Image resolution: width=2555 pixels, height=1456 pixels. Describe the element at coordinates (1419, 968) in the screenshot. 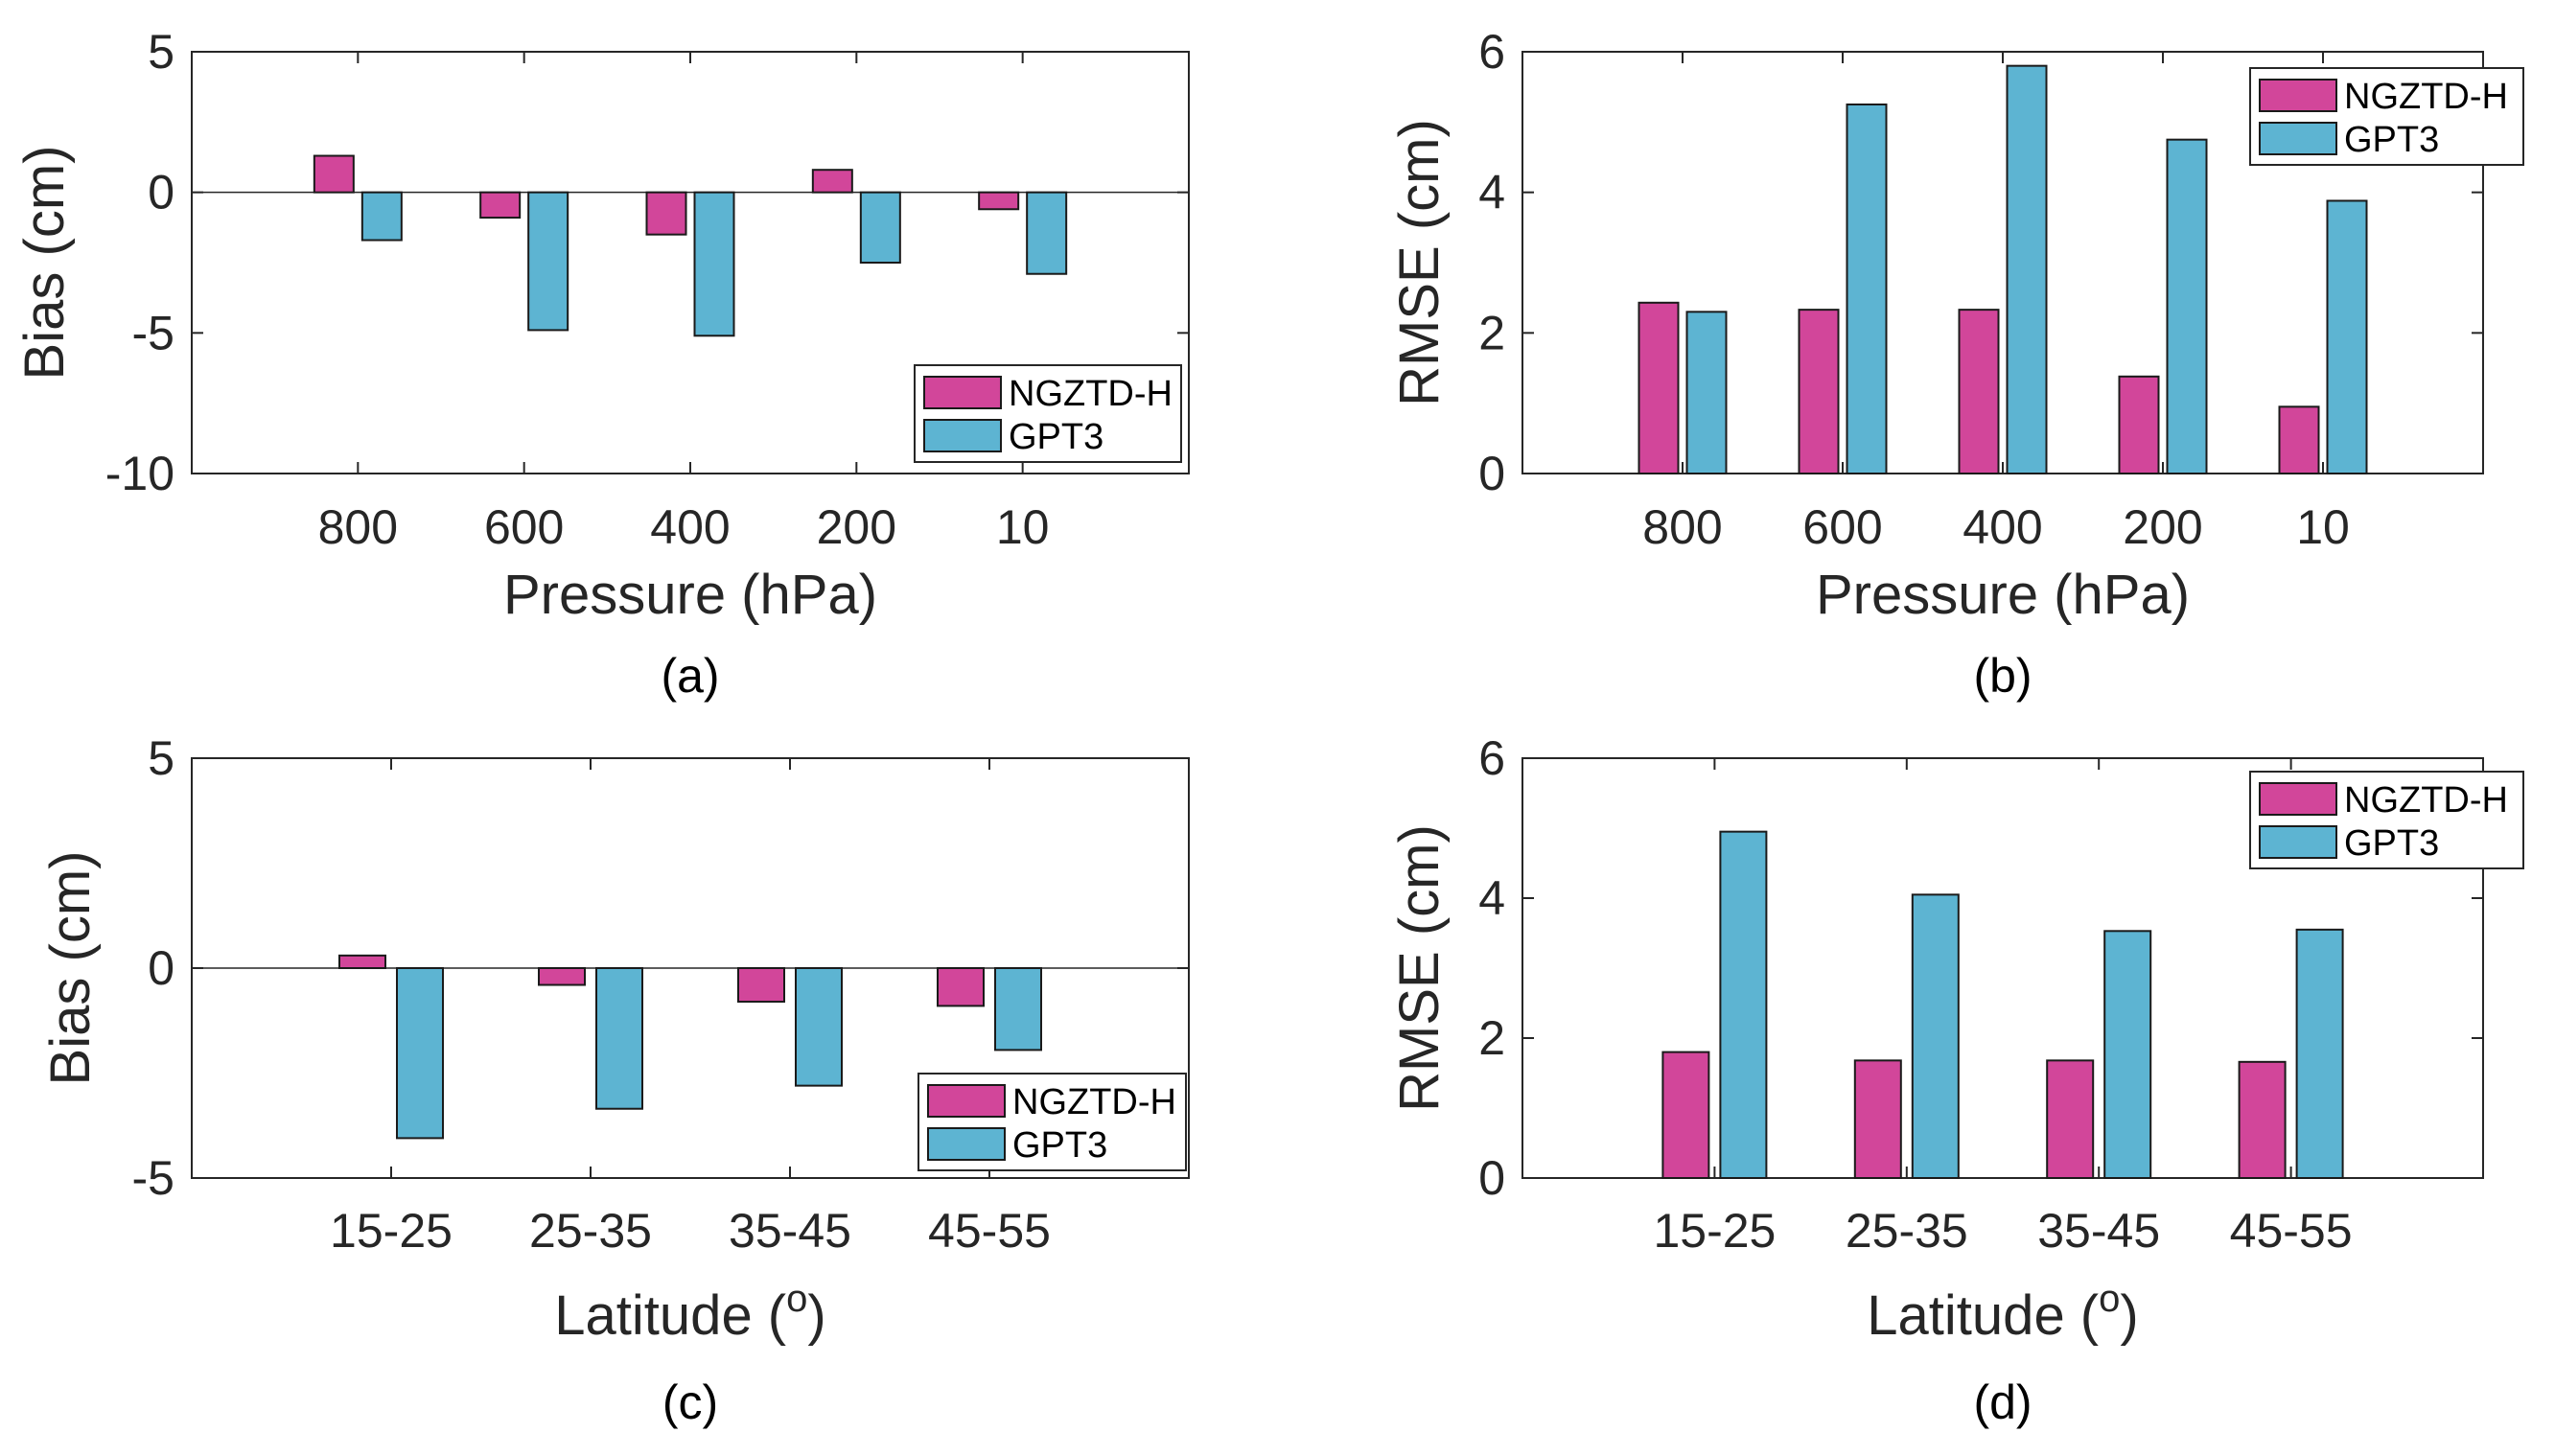

I see `y-axis-label: RMSE (cm)` at that location.